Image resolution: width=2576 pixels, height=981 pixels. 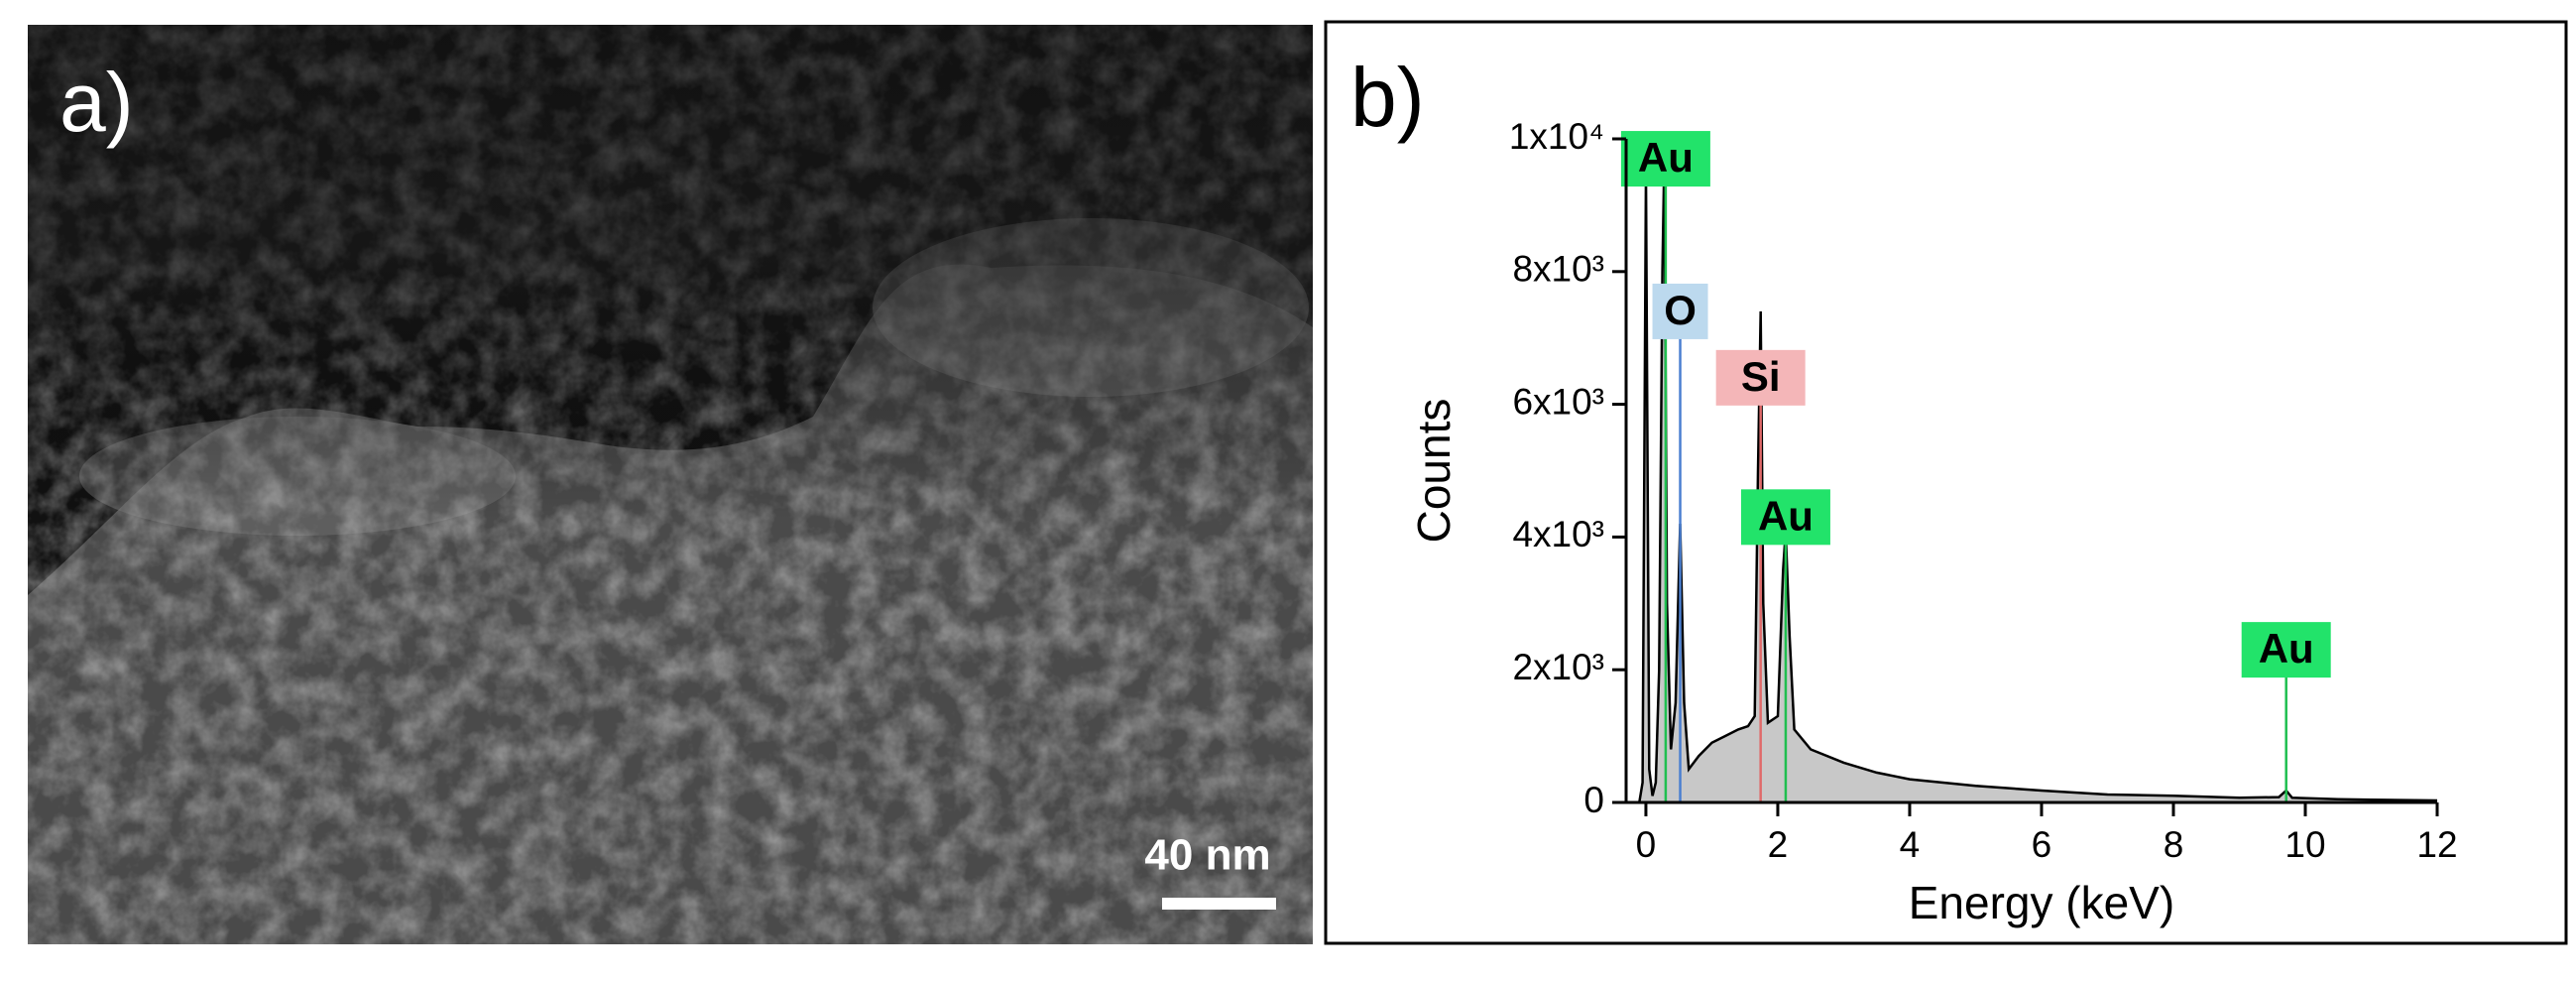 What do you see at coordinates (1778, 844) in the screenshot?
I see `x-tick-label: 2` at bounding box center [1778, 844].